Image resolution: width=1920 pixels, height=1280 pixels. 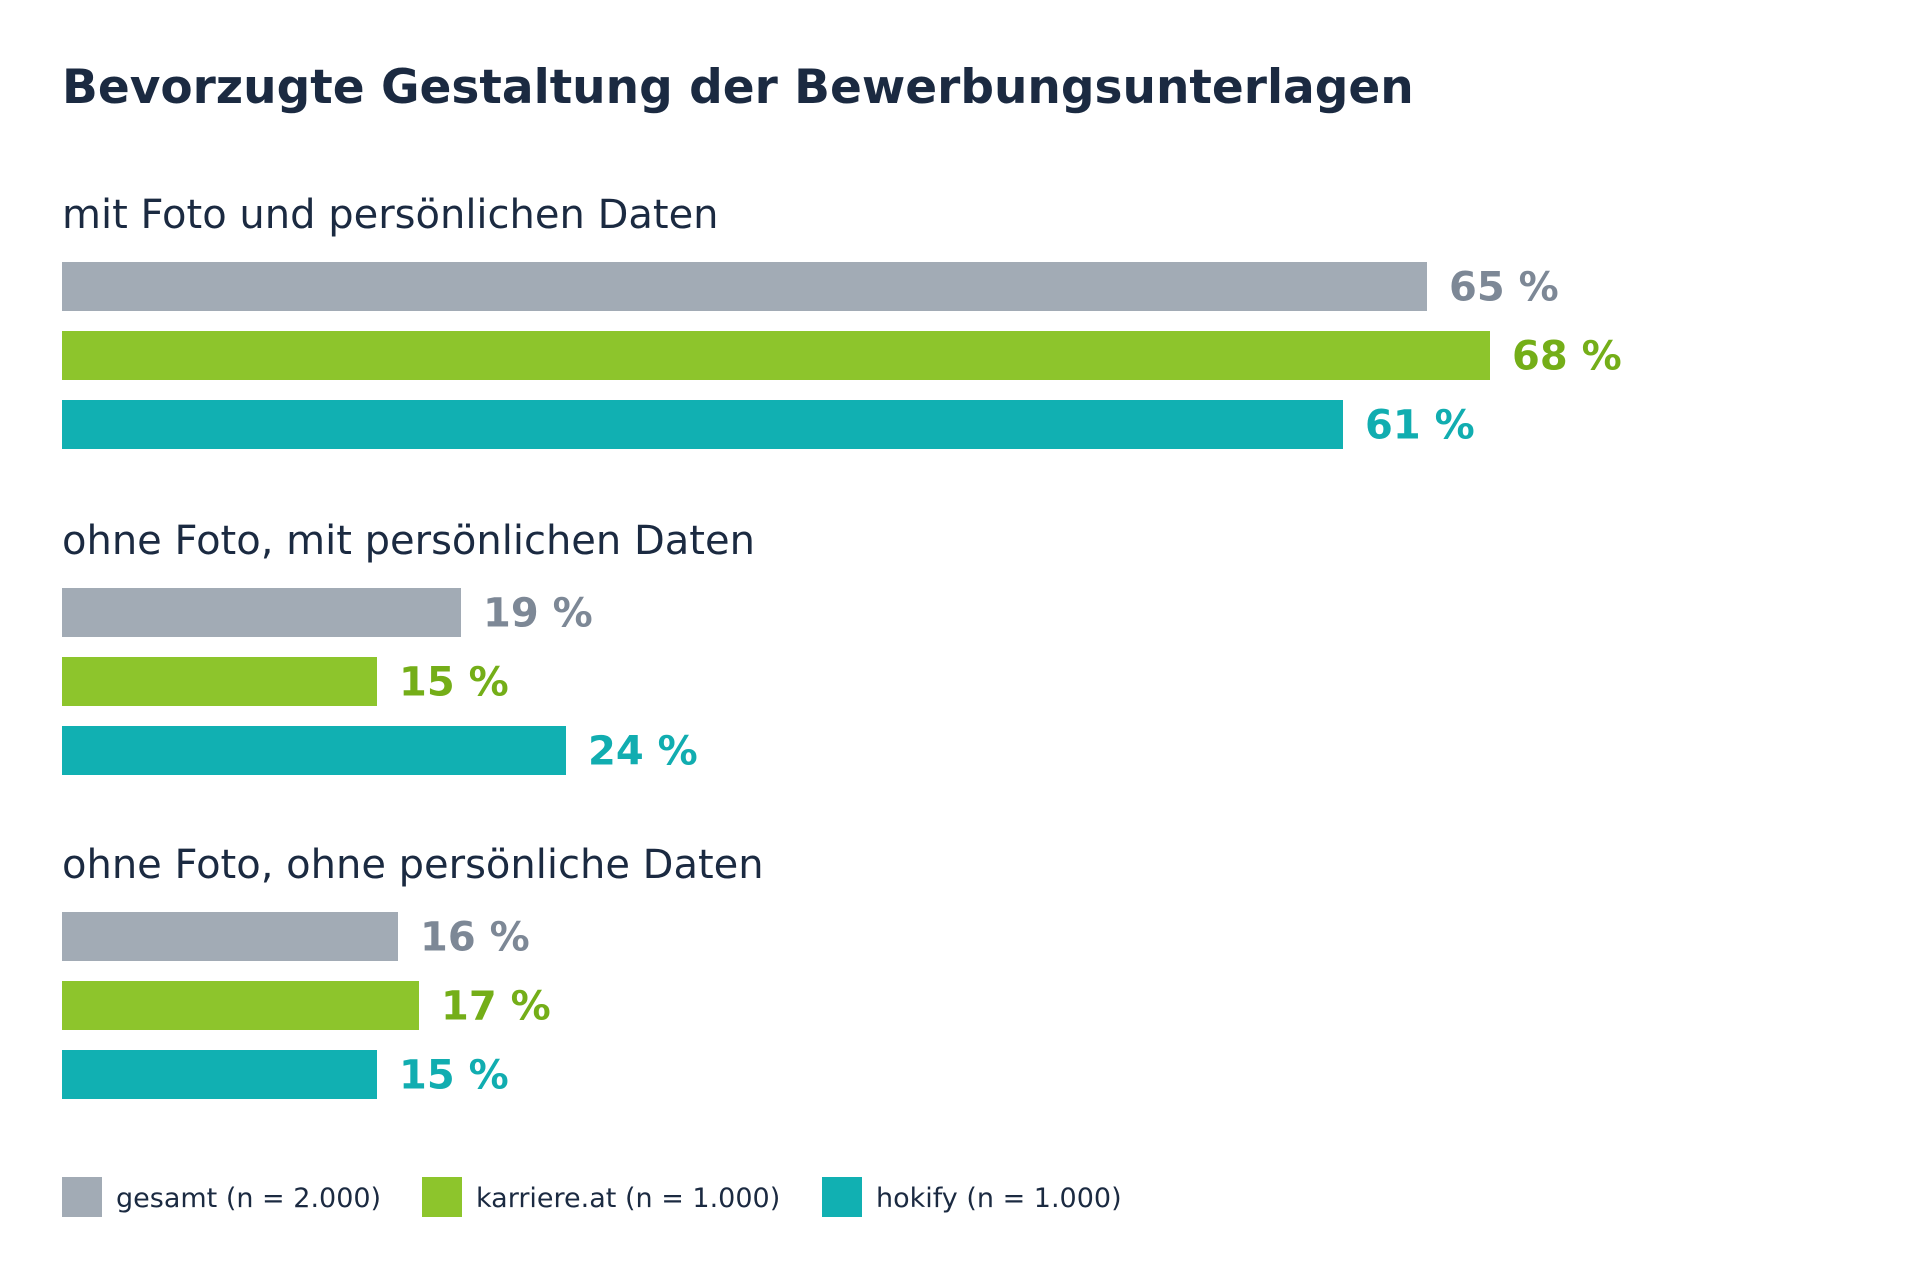 I want to click on value-label: 17 %, so click(x=496, y=1007).